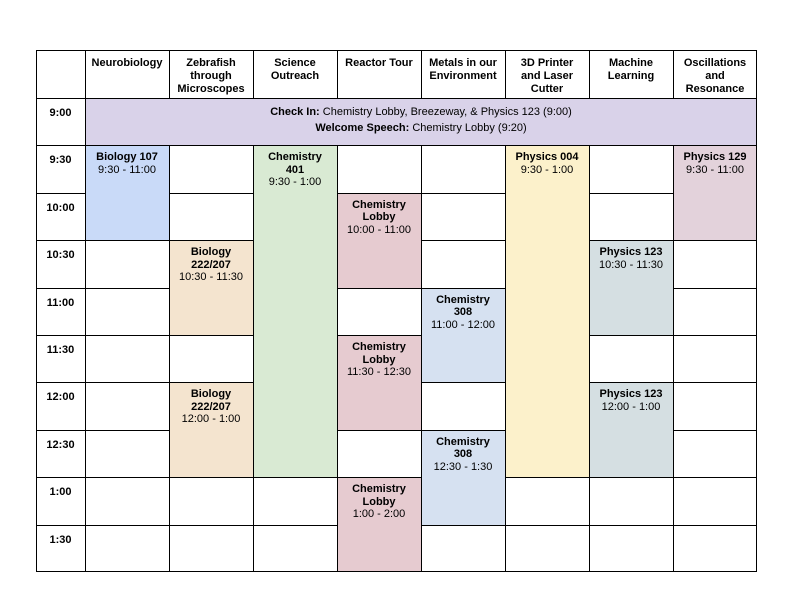 The height and width of the screenshot is (612, 792). What do you see at coordinates (715, 193) in the screenshot?
I see `session-block: Physics 129 9:30 - 11:00` at bounding box center [715, 193].